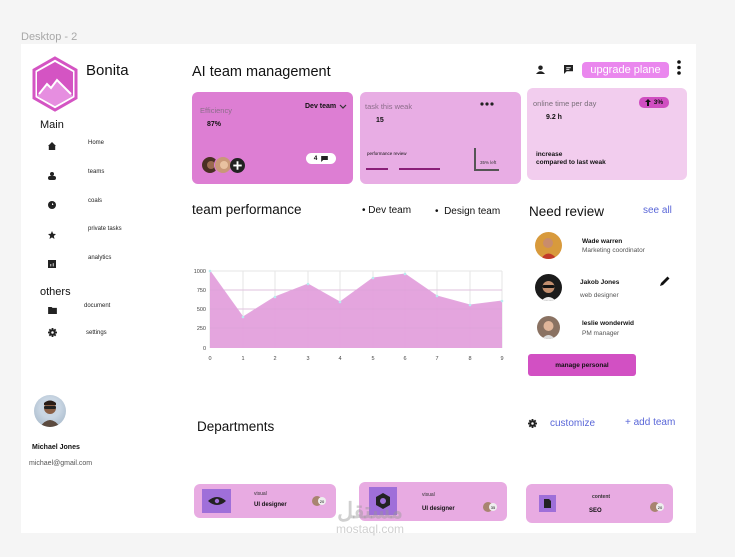 Image resolution: width=735 pixels, height=557 pixels. I want to click on star-icon, so click(52, 235).